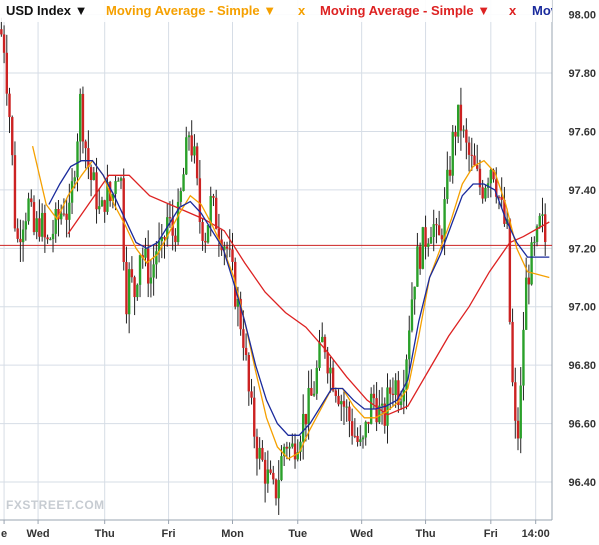 This screenshot has height=545, width=599. Describe the element at coordinates (582, 191) in the screenshot. I see `y-tick-label: 97.40` at that location.